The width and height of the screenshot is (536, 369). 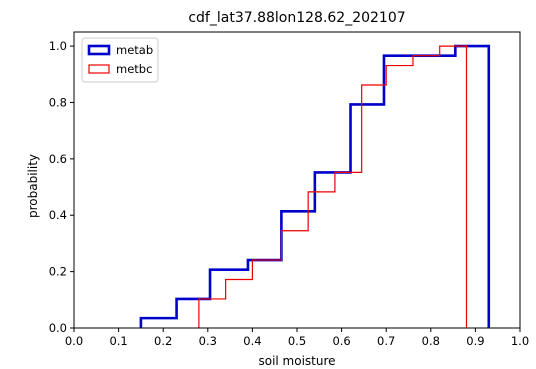 I want to click on x-axis-label: soil moisture, so click(x=296, y=361).